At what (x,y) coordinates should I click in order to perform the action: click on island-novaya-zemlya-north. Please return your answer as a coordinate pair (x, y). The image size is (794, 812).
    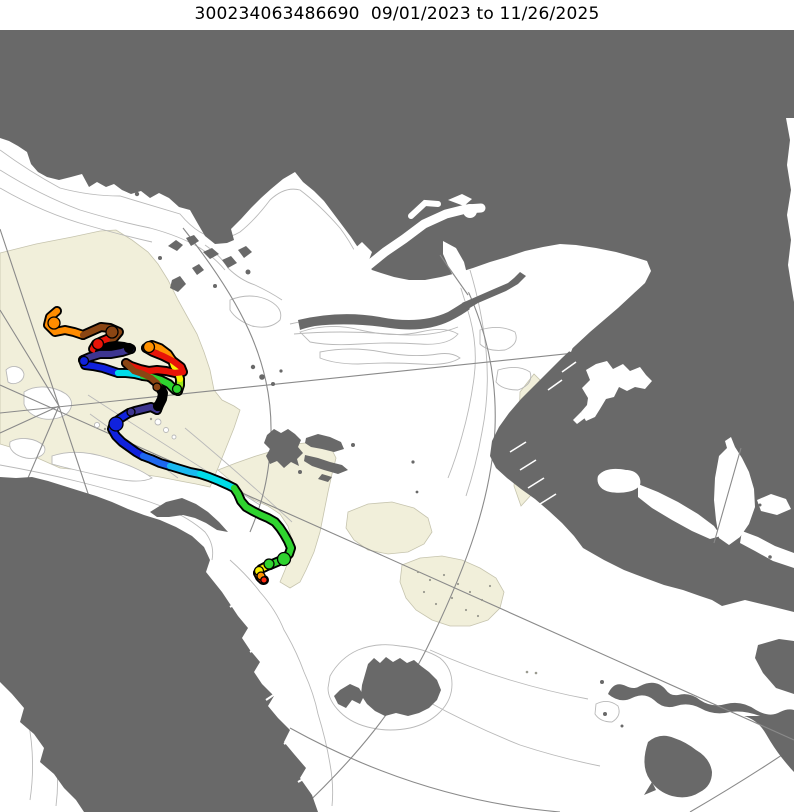
    Looking at the image, I should click on (494, 290).